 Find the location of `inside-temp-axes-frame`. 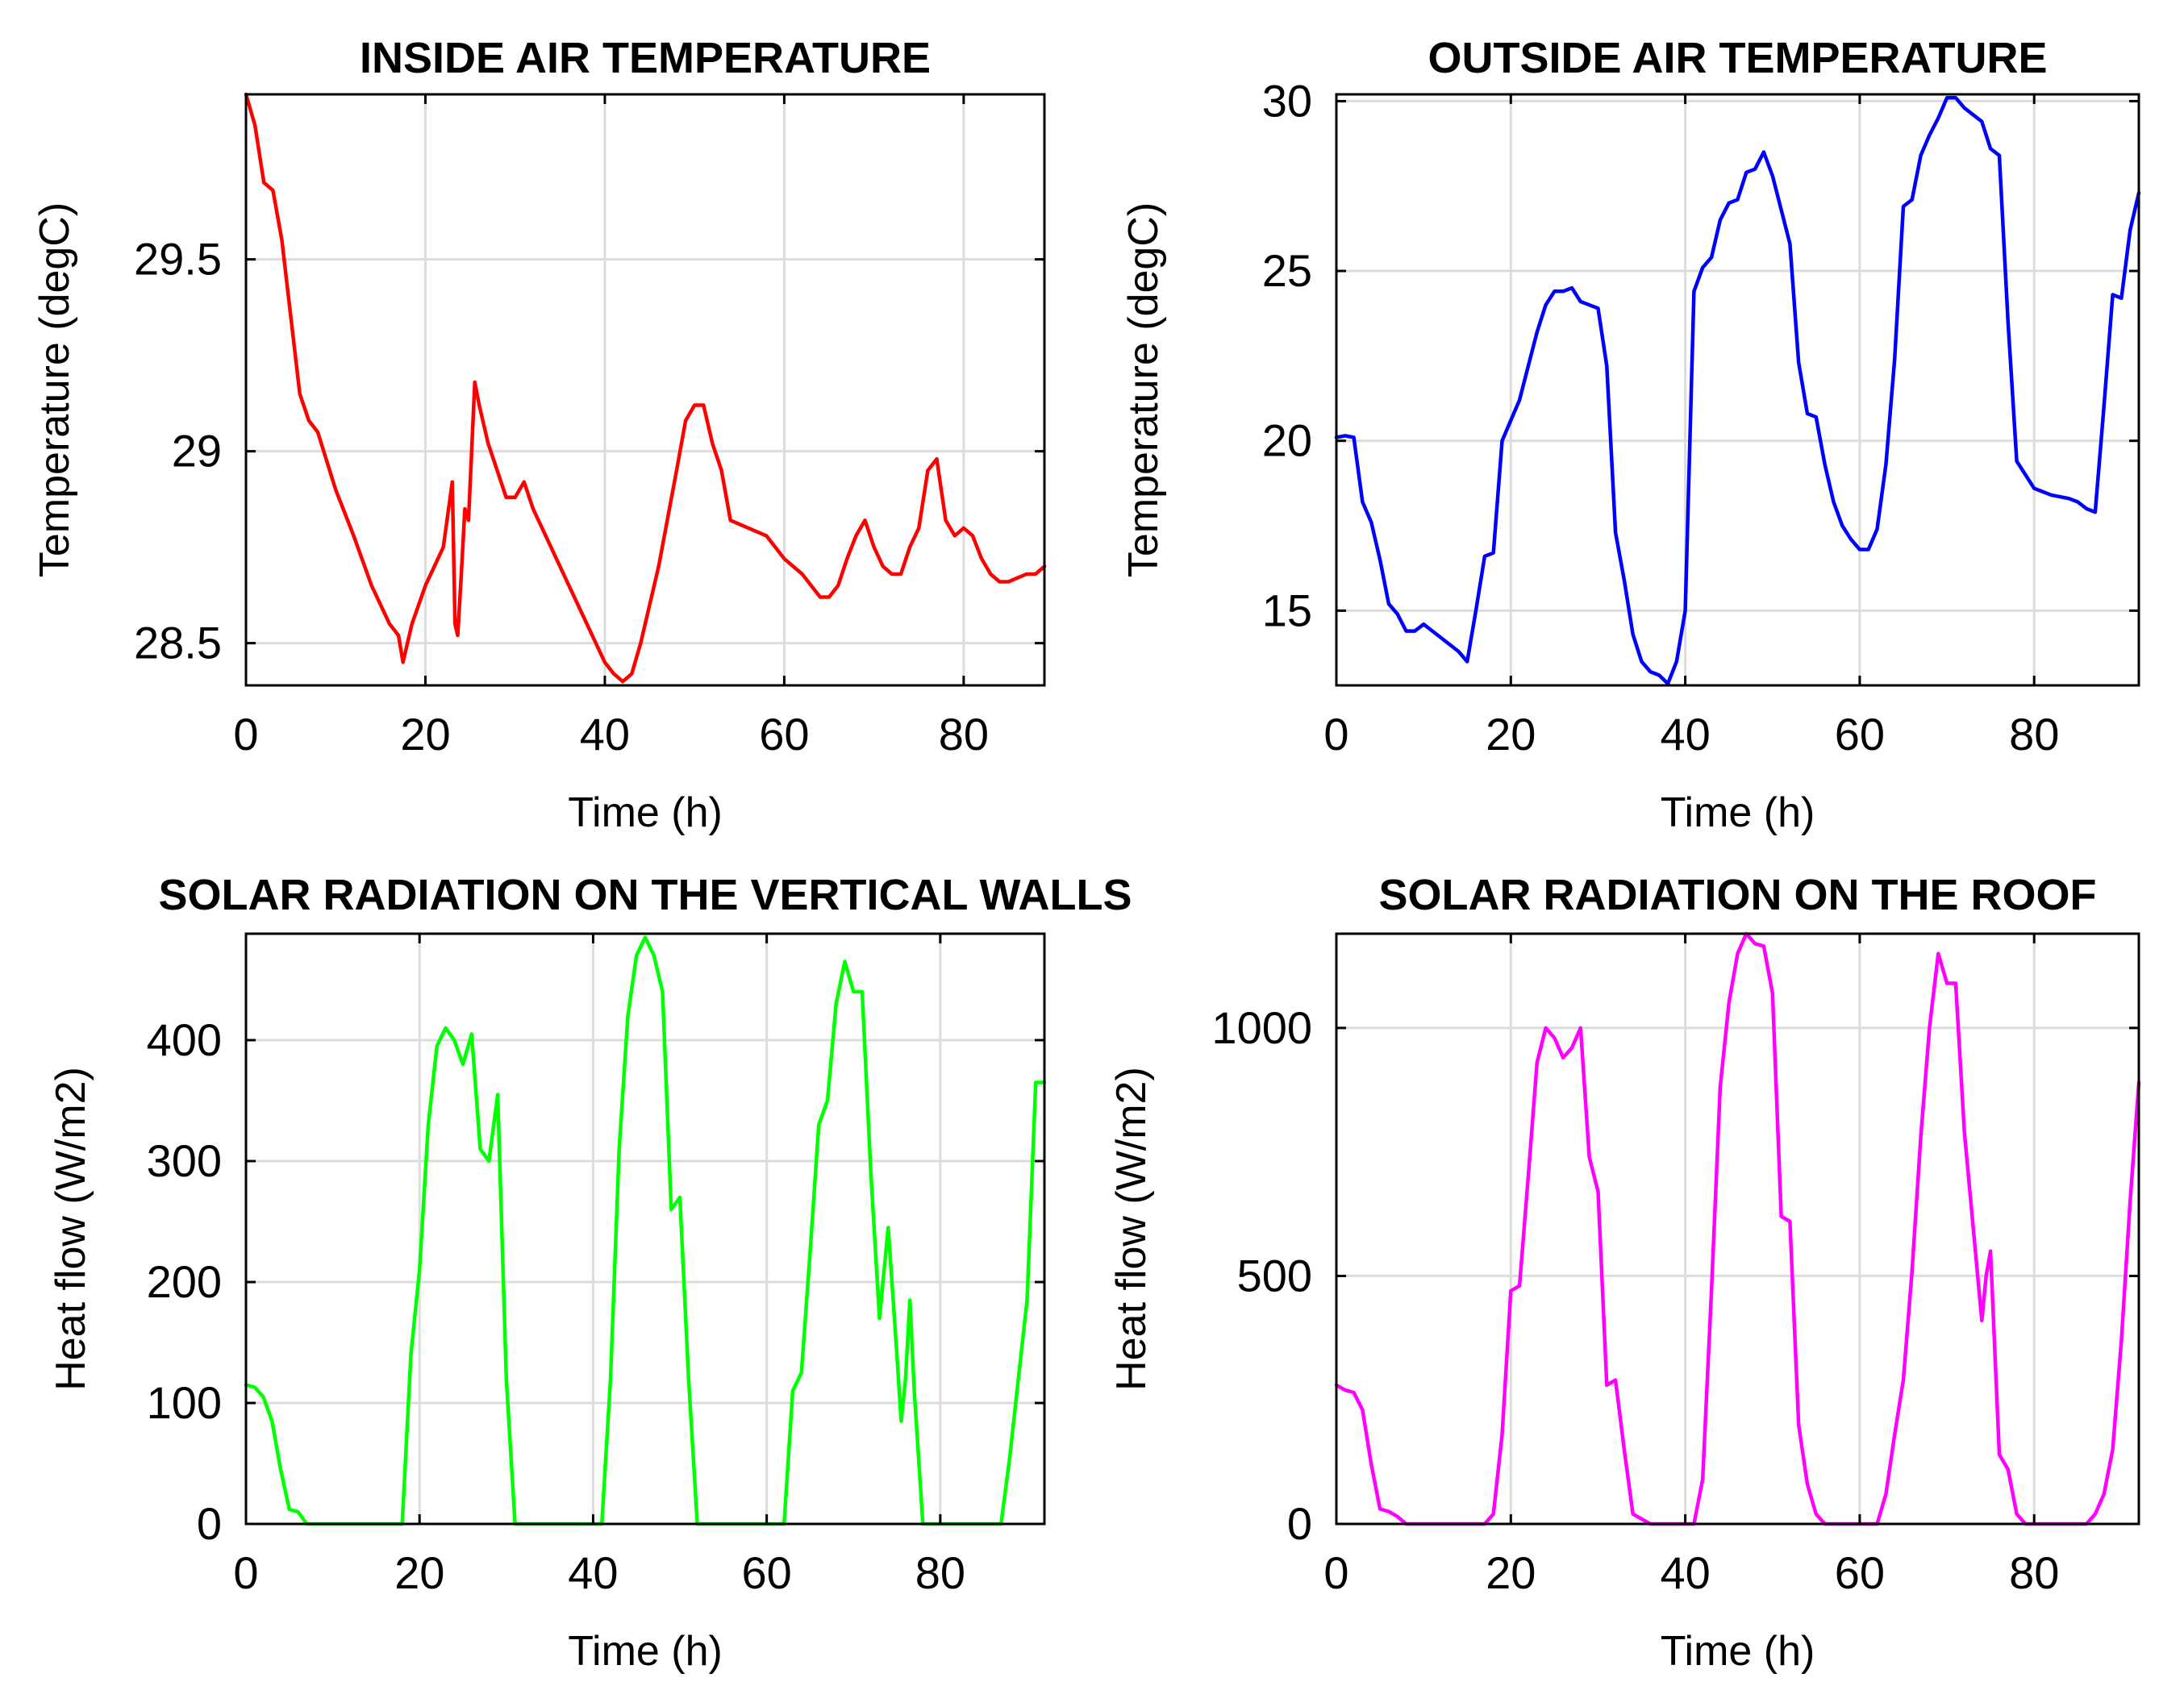

inside-temp-axes-frame is located at coordinates (645, 390).